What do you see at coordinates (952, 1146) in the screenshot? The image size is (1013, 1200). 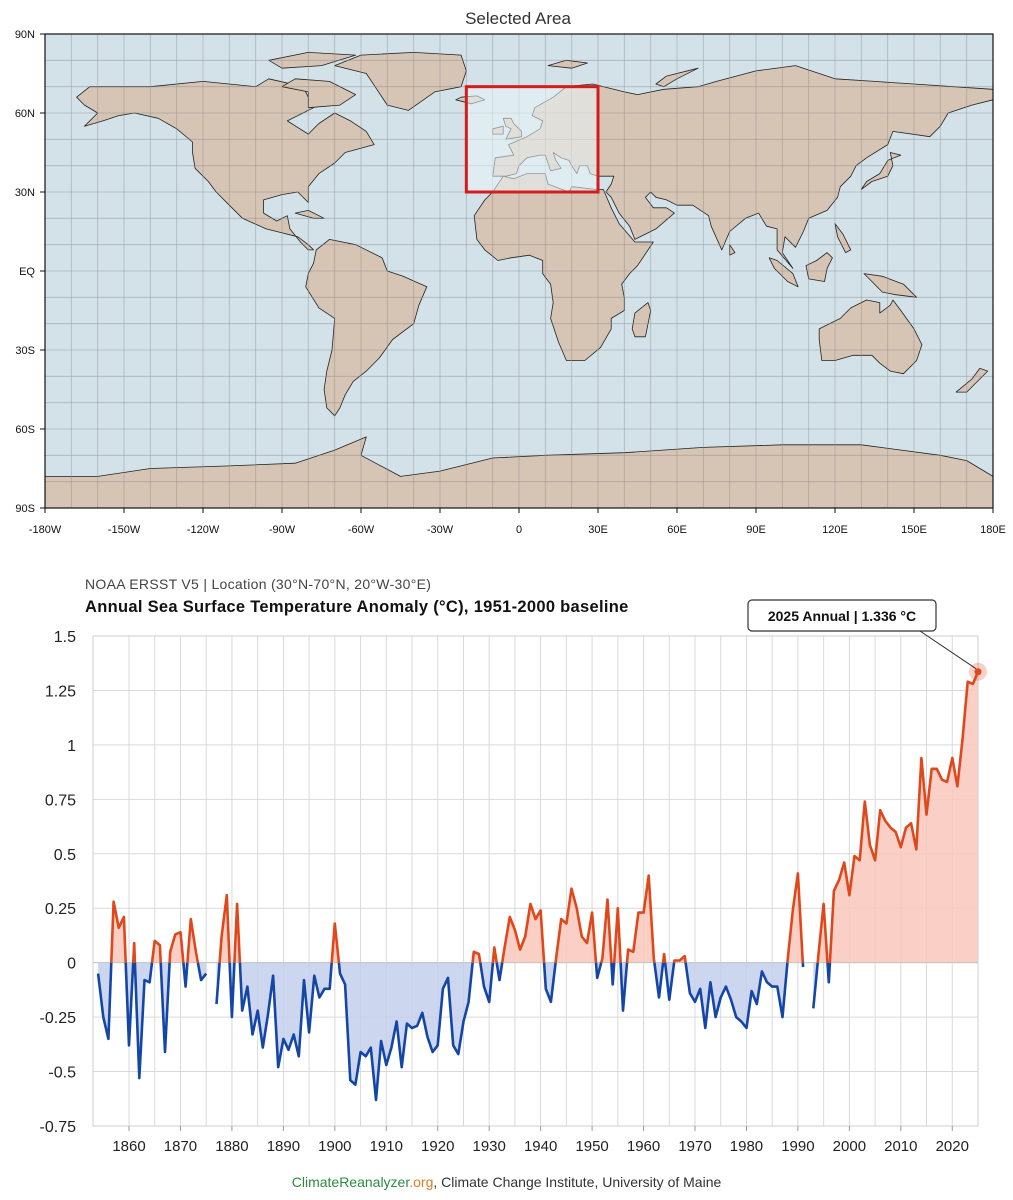 I see `x-tick-label: 2020` at bounding box center [952, 1146].